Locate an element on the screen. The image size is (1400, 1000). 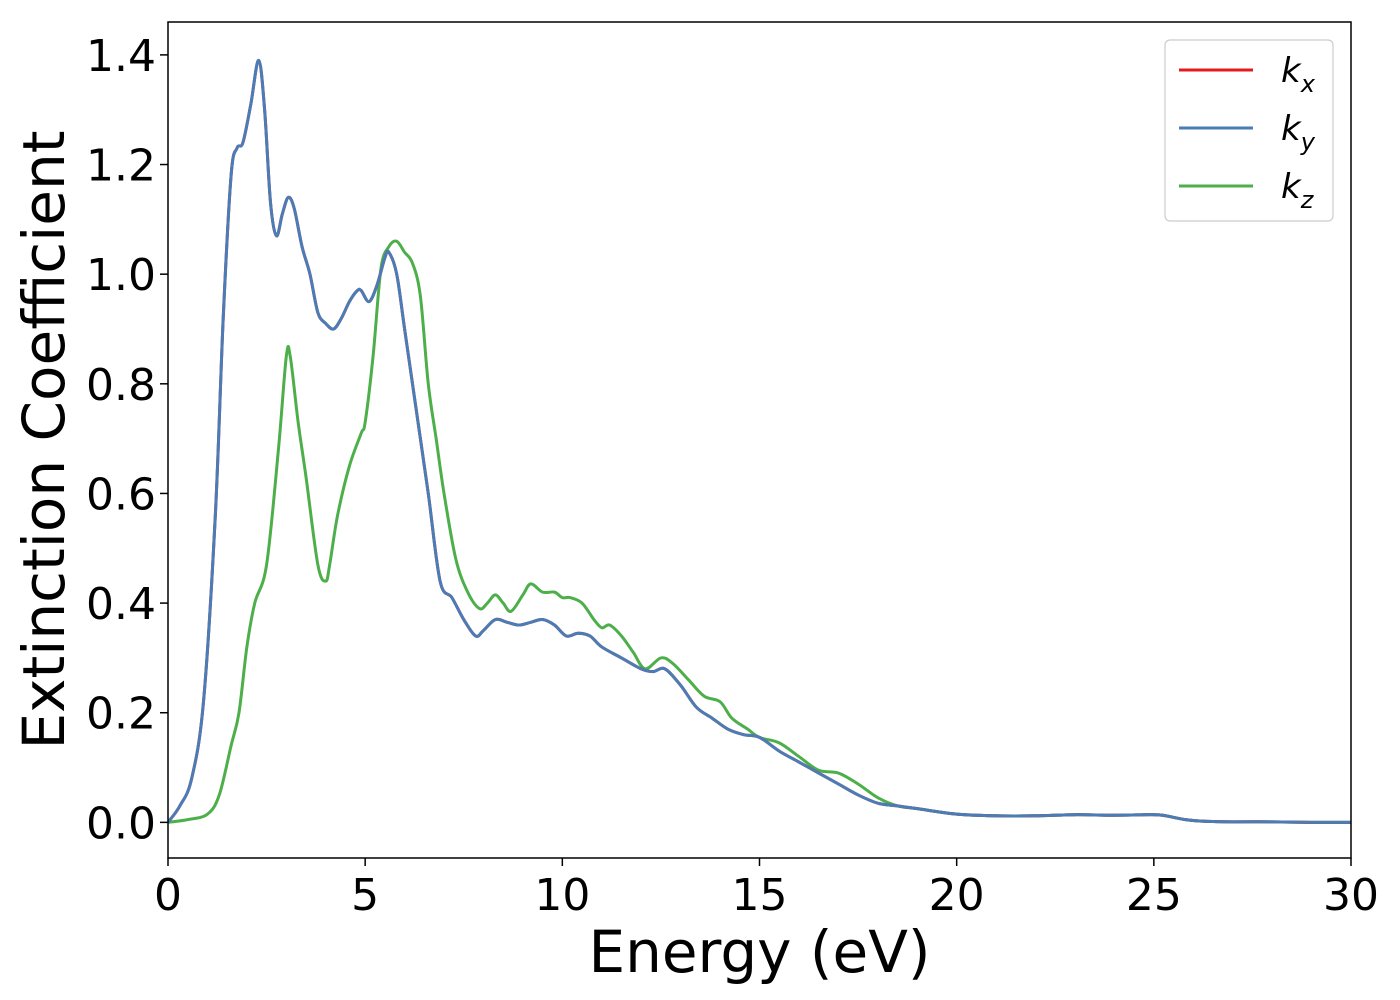
x-tick-label: 5 is located at coordinates (365, 895).